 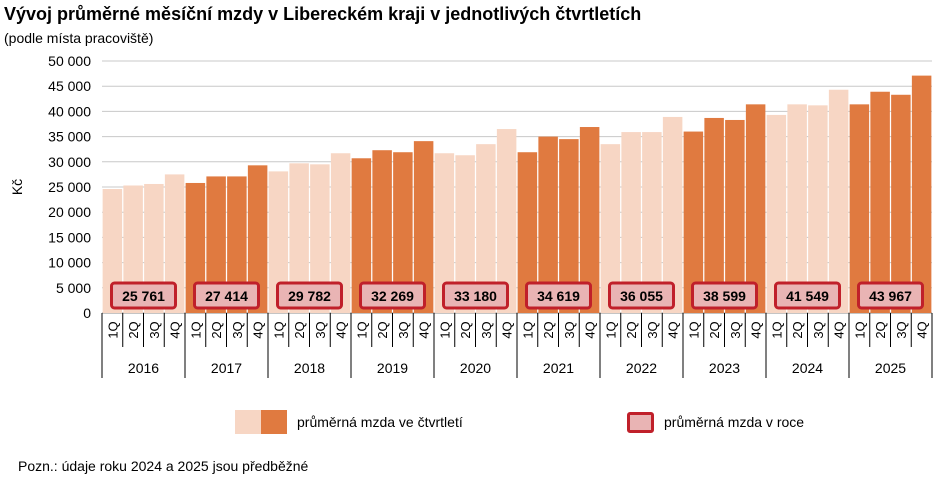 I want to click on y-tick-label: 5 000, so click(x=73, y=288).